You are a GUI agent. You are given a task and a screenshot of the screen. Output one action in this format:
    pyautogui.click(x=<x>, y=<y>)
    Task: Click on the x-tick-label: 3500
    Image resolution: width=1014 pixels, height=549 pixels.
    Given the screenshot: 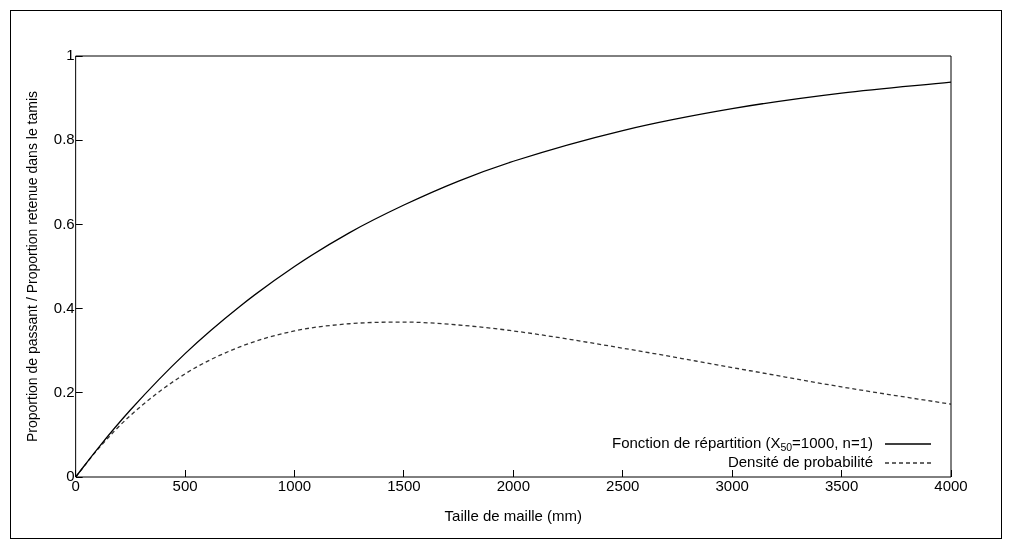 What is the action you would take?
    pyautogui.click(x=841, y=486)
    